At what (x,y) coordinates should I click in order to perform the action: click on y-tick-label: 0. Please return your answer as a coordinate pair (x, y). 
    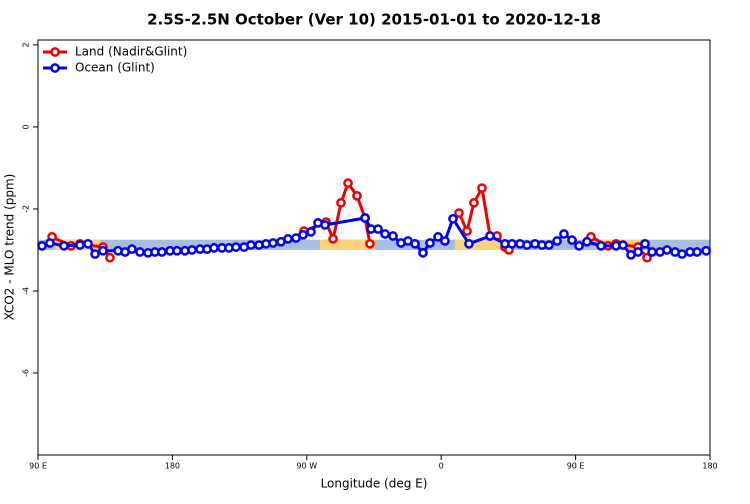
    Looking at the image, I should click on (26, 126).